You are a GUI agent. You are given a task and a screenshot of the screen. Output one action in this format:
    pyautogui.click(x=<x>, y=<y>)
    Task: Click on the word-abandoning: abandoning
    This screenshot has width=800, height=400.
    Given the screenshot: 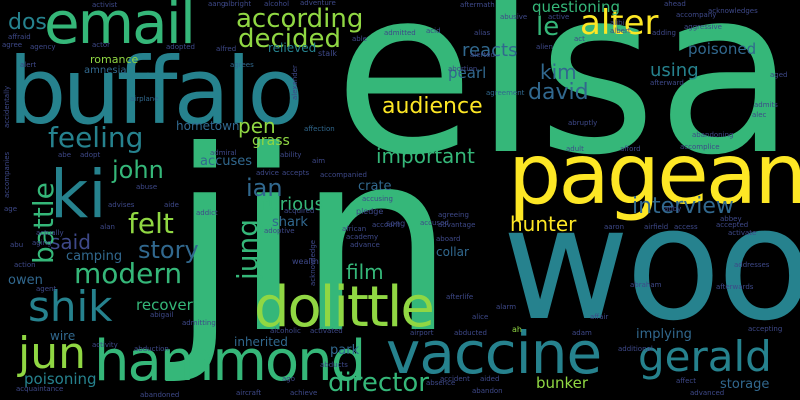 What is the action you would take?
    pyautogui.click(x=713, y=135)
    